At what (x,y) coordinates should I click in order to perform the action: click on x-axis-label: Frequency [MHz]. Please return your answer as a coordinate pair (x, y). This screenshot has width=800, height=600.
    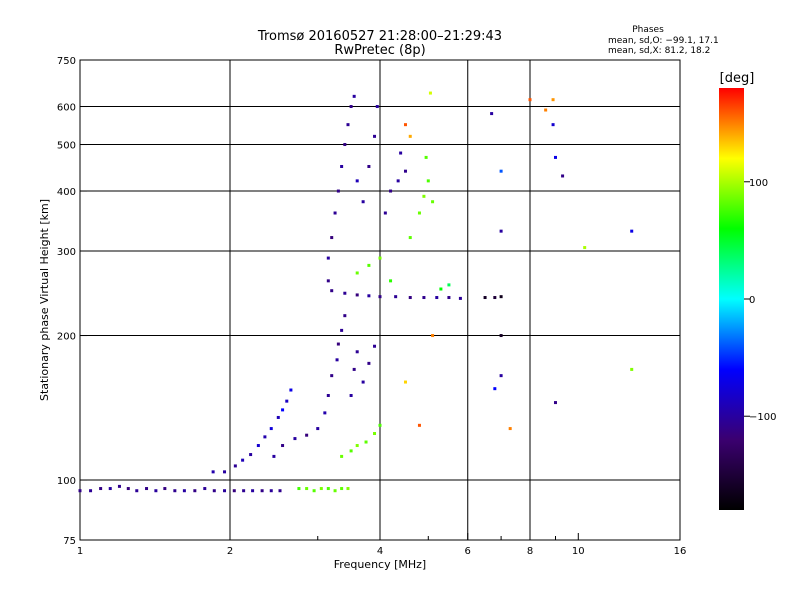
    Looking at the image, I should click on (380, 564).